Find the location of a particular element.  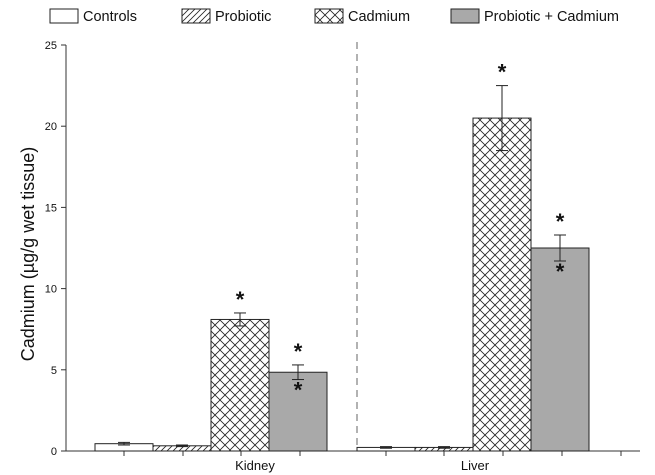

legend-item-probiotic: Probiotic is located at coordinates (226, 16).